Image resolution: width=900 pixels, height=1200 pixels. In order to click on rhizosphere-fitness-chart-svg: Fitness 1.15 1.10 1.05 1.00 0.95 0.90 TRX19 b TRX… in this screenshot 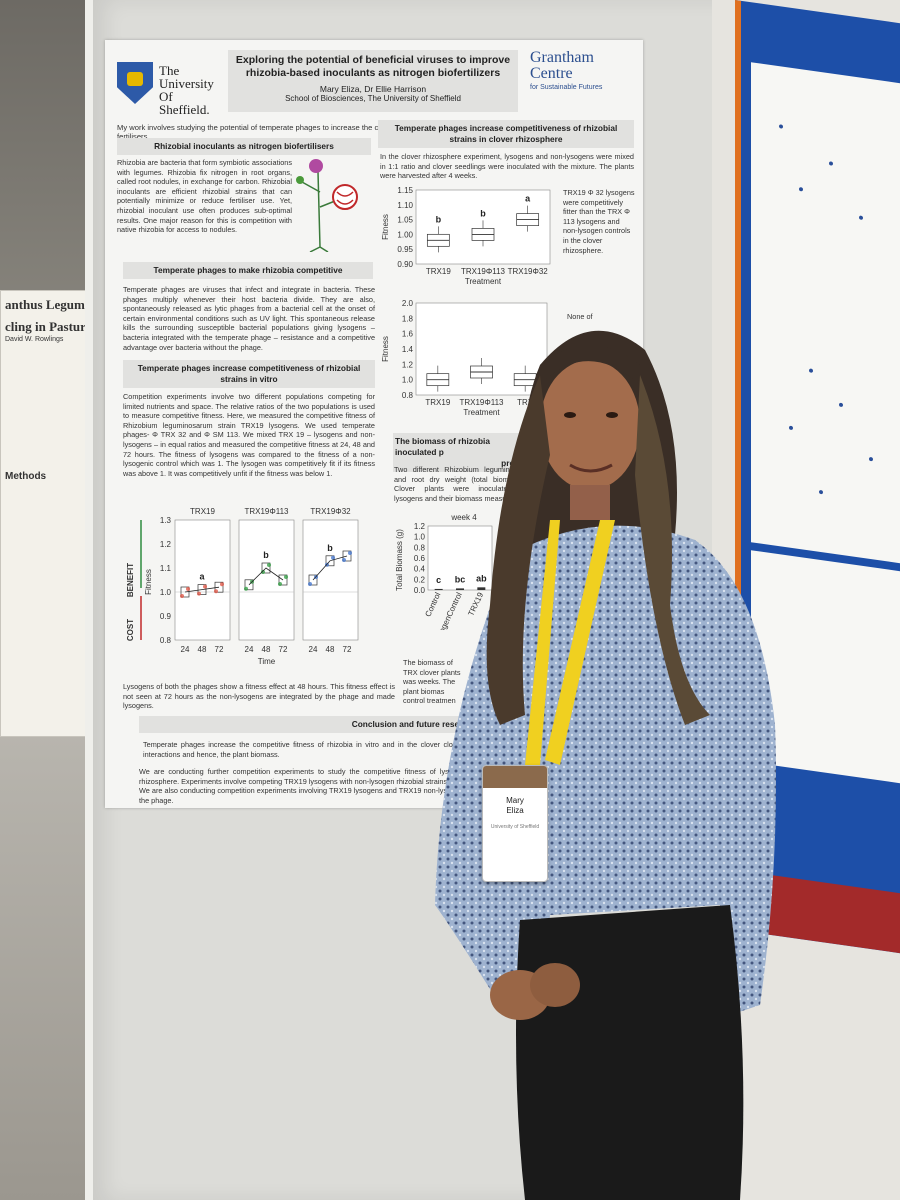, I will do `click(466, 236)`.